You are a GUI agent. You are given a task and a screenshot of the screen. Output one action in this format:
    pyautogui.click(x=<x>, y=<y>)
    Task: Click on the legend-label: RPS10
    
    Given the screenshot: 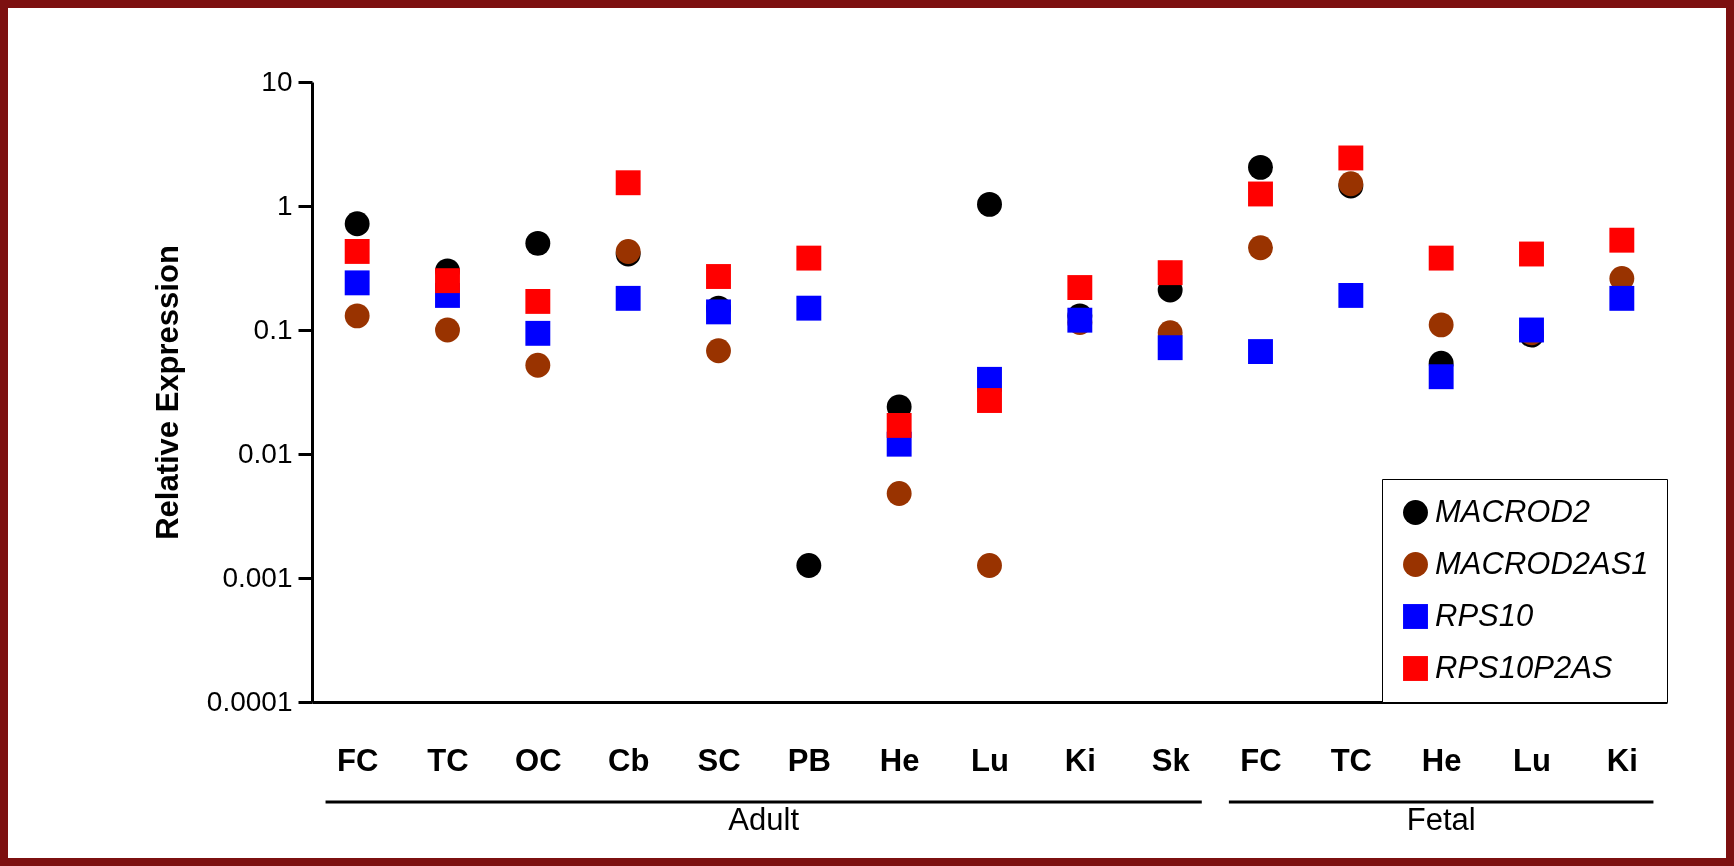 What is the action you would take?
    pyautogui.click(x=1484, y=615)
    